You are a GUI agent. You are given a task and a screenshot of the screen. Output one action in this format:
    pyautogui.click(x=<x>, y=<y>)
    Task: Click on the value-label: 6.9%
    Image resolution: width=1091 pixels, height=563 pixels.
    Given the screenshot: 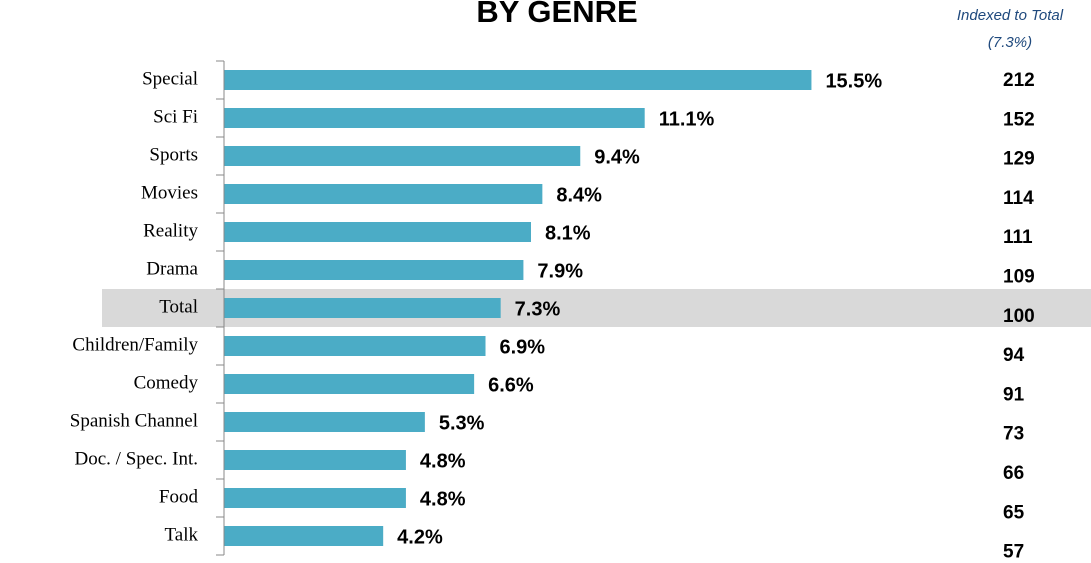 What is the action you would take?
    pyautogui.click(x=523, y=347)
    